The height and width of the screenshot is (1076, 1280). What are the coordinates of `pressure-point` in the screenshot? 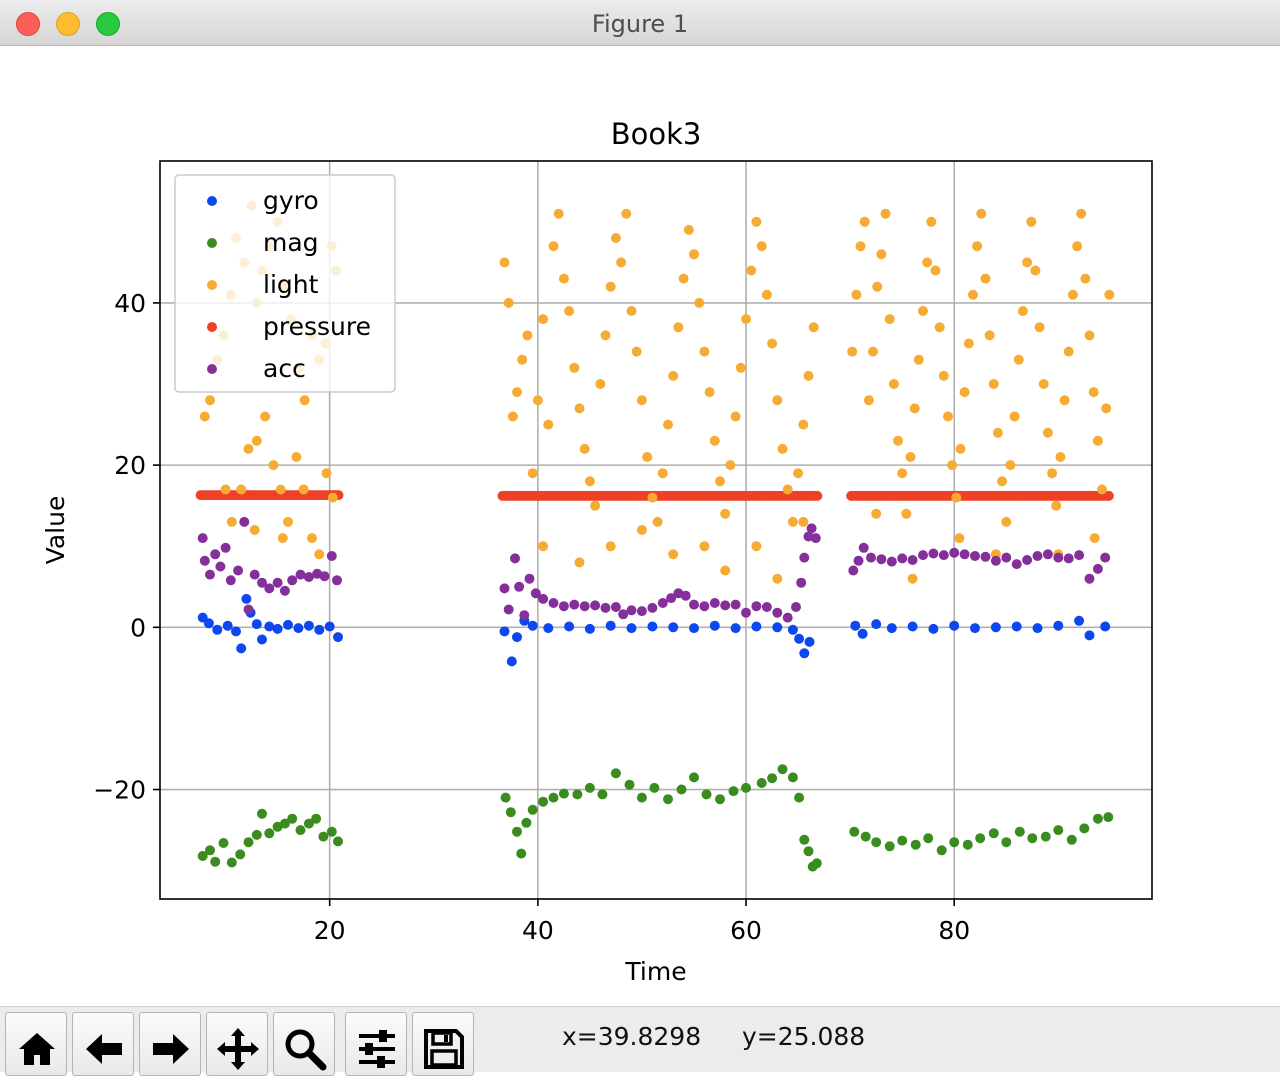 It's located at (1108, 495).